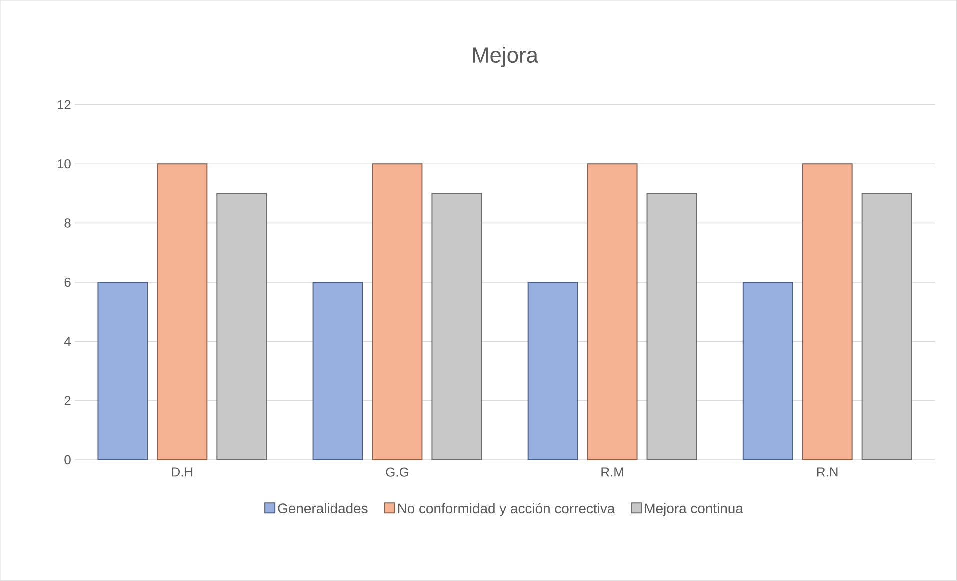  Describe the element at coordinates (182, 472) in the screenshot. I see `x-tick-label: D.H` at that location.